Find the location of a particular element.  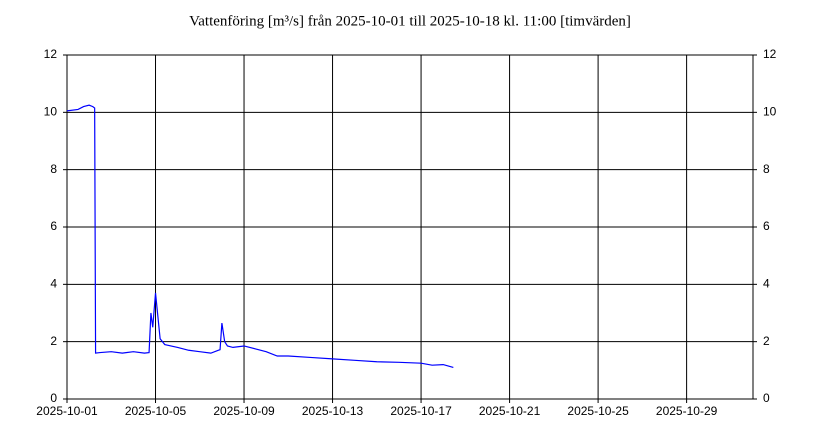

x-tick-label: 2025-10-21 is located at coordinates (510, 411).